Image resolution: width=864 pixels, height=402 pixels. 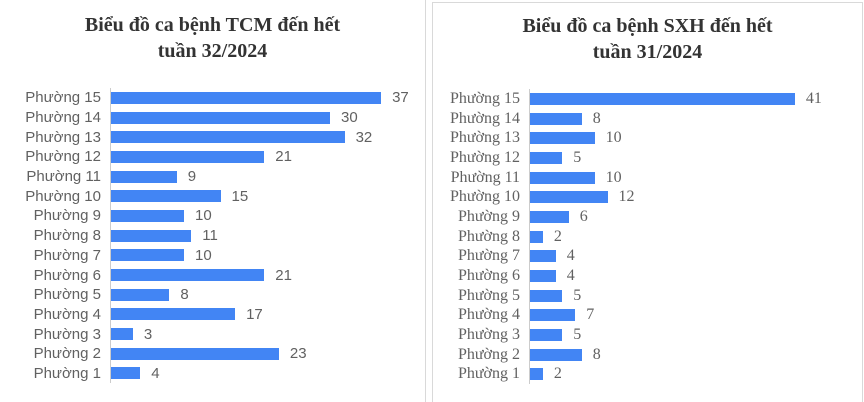 I want to click on bar-row: Phường 2 8, so click(x=647, y=354).